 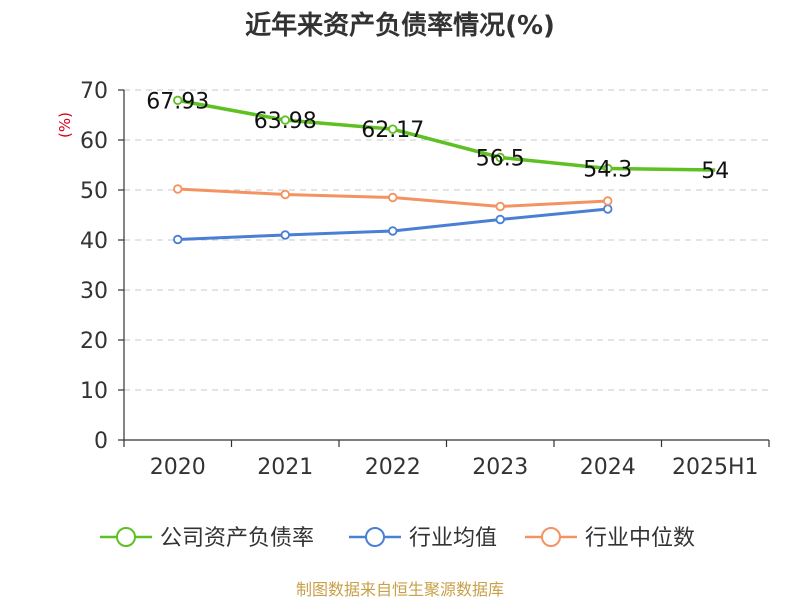 I want to click on y-tick-label-50: 50, so click(x=94, y=191).